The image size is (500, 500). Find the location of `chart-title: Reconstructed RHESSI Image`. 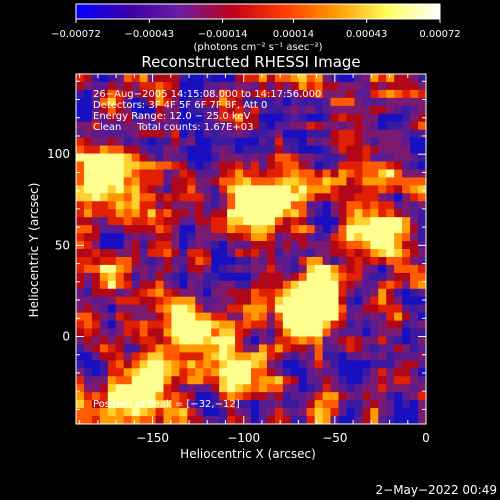

chart-title: Reconstructed RHESSI Image is located at coordinates (250, 62).